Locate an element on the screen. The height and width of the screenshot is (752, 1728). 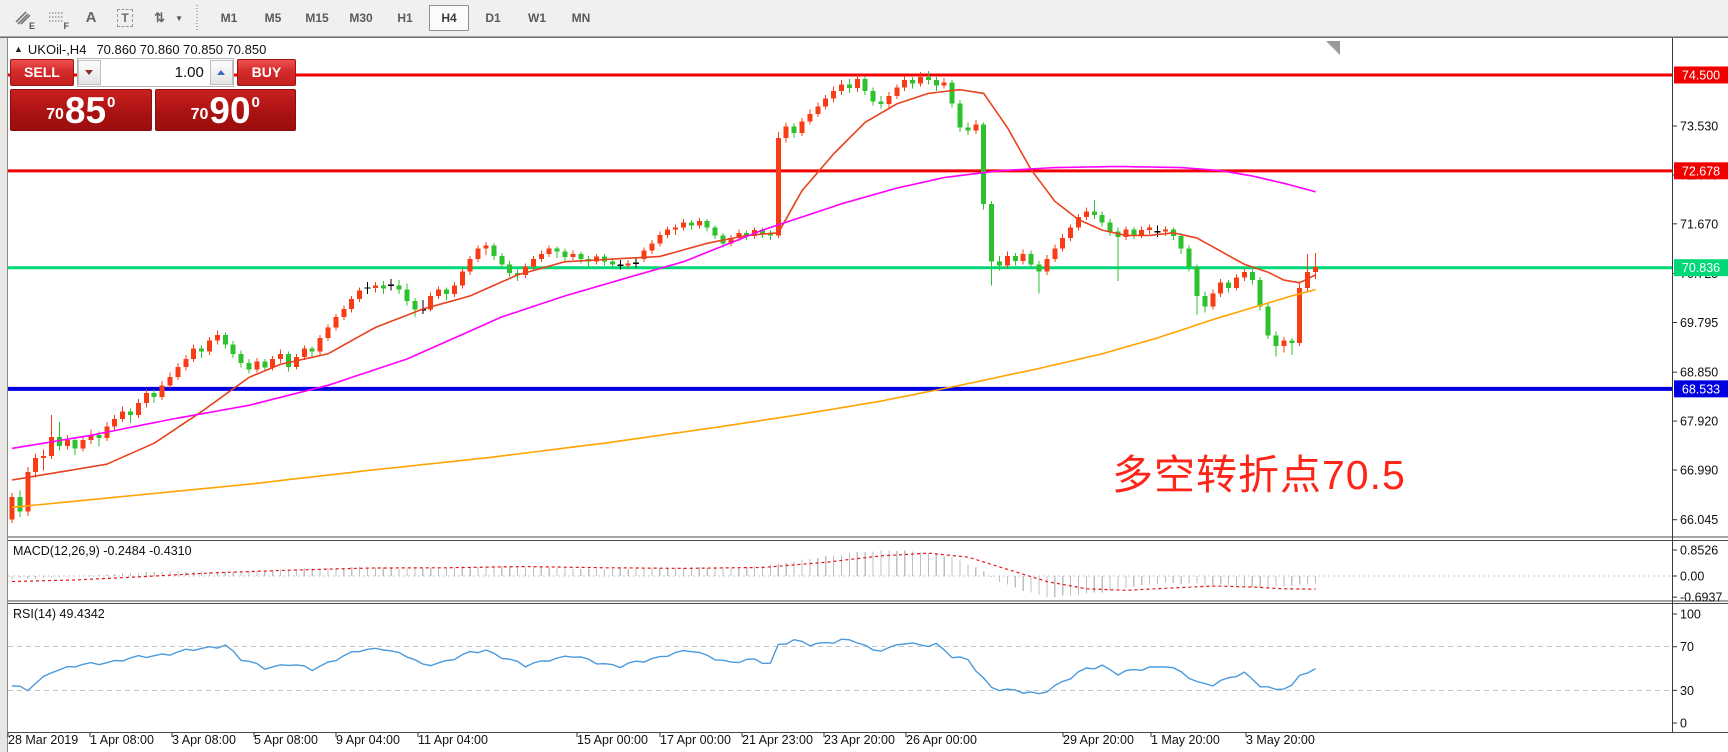
buy-button: BUY is located at coordinates (266, 72).